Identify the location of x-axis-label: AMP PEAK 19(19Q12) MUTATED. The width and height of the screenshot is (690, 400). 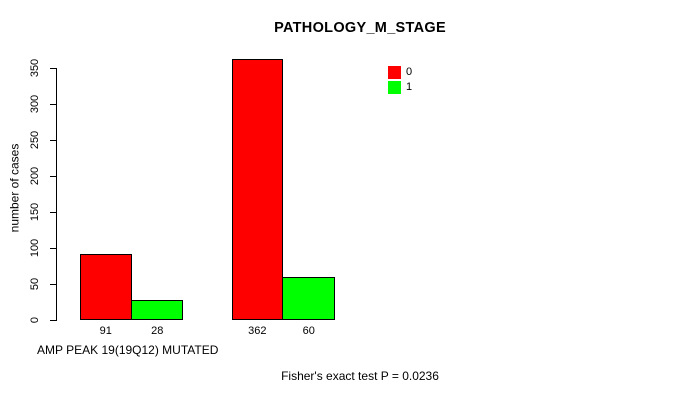
(128, 350).